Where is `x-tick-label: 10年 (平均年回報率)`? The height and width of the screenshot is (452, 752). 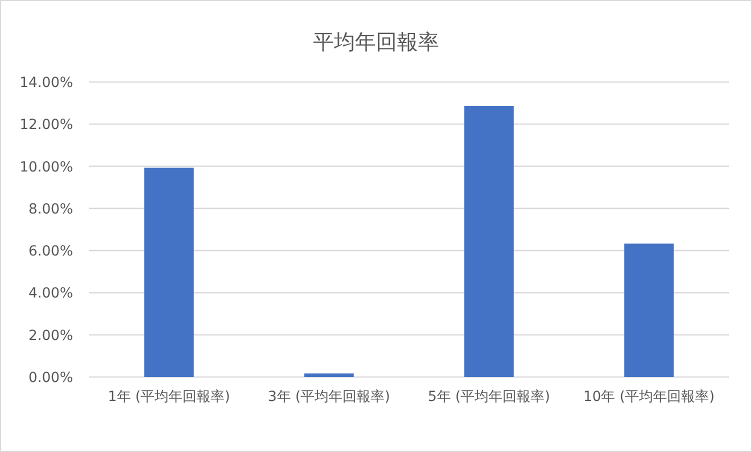 x-tick-label: 10年 (平均年回報率) is located at coordinates (649, 397).